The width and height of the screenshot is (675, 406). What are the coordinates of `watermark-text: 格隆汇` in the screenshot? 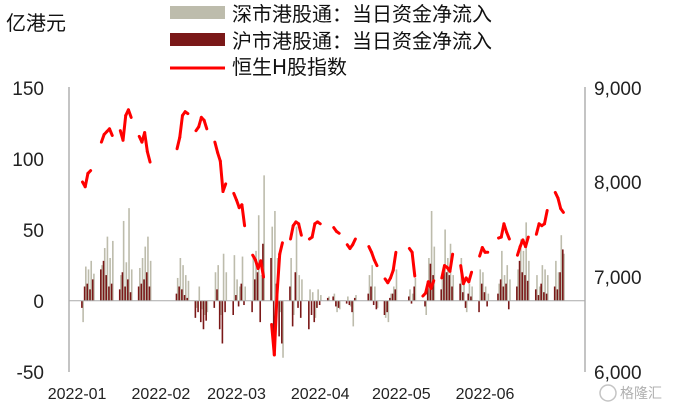 It's located at (641, 394).